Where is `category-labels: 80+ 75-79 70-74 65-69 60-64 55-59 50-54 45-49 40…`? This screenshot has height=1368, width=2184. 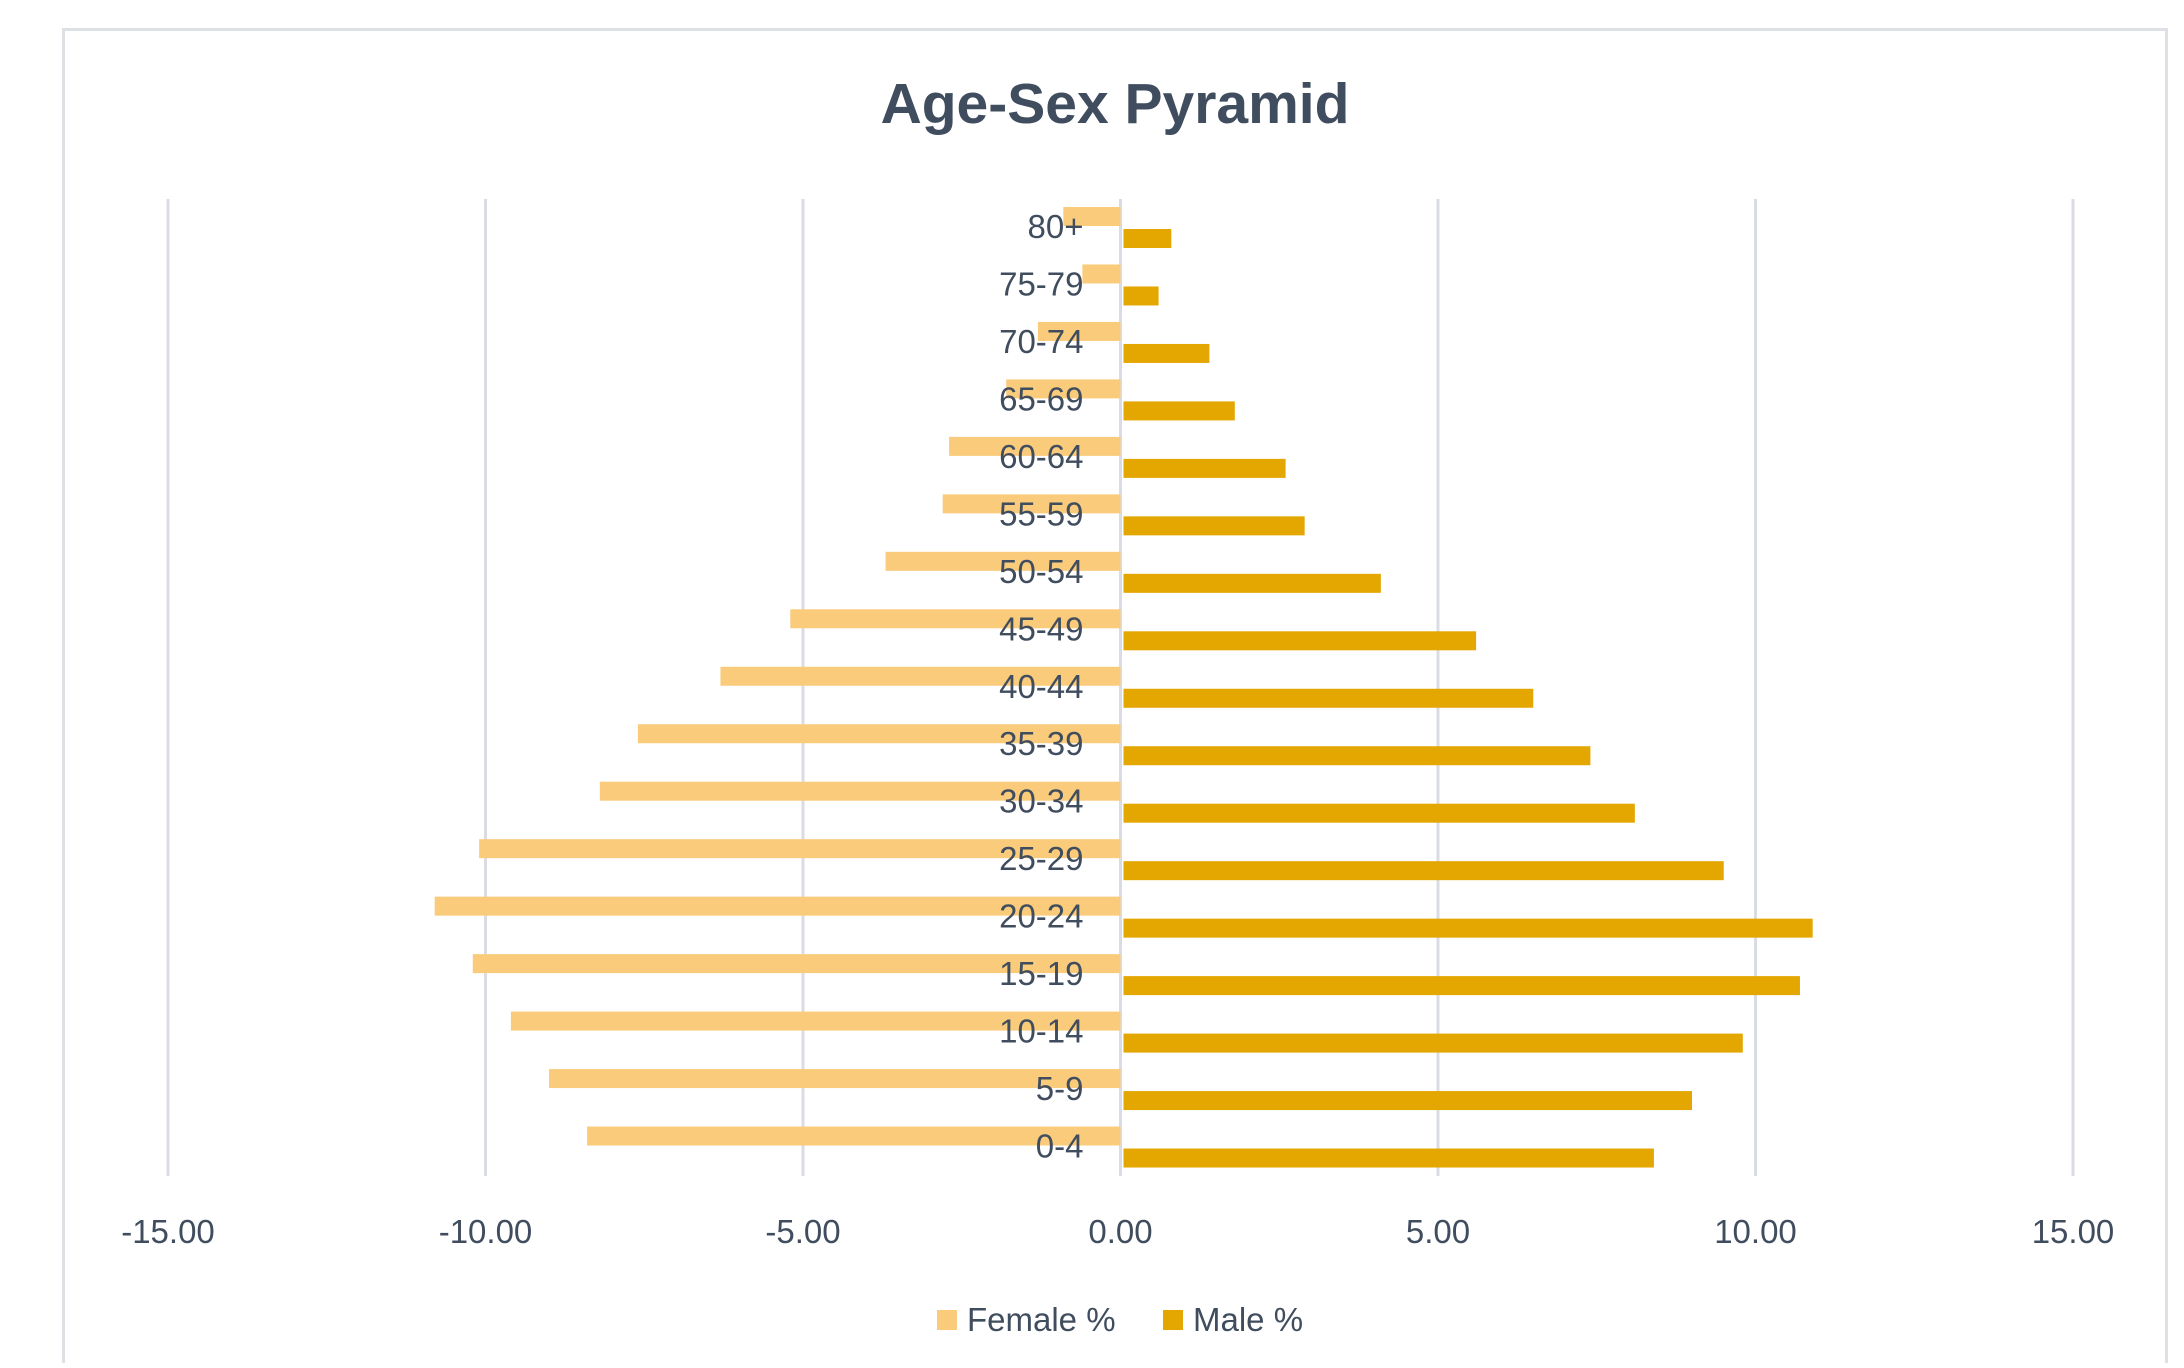 category-labels: 80+ 75-79 70-74 65-69 60-64 55-59 50-54 45-49 40… is located at coordinates (1041, 686).